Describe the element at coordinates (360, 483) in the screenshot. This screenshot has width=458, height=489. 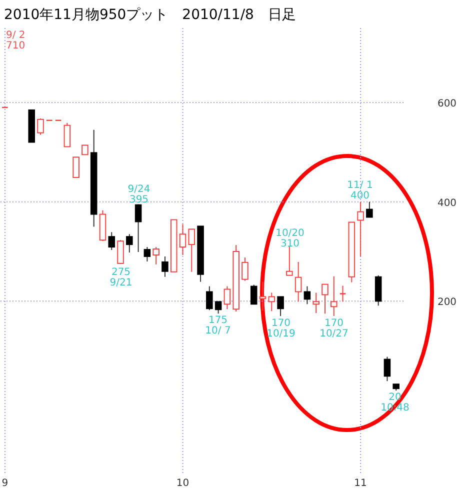
I see `x-tick-label: 11` at that location.